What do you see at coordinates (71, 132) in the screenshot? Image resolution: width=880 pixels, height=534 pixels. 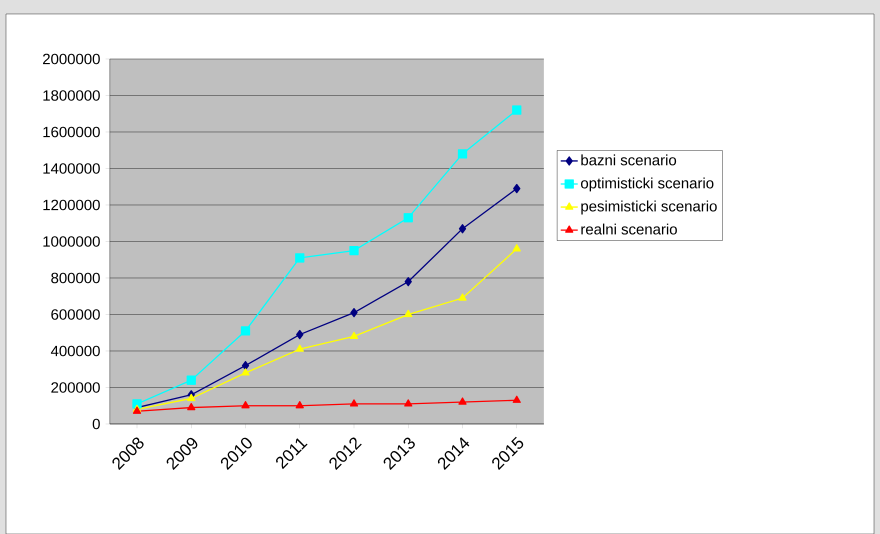 I see `y-tick-label: 1600000` at bounding box center [71, 132].